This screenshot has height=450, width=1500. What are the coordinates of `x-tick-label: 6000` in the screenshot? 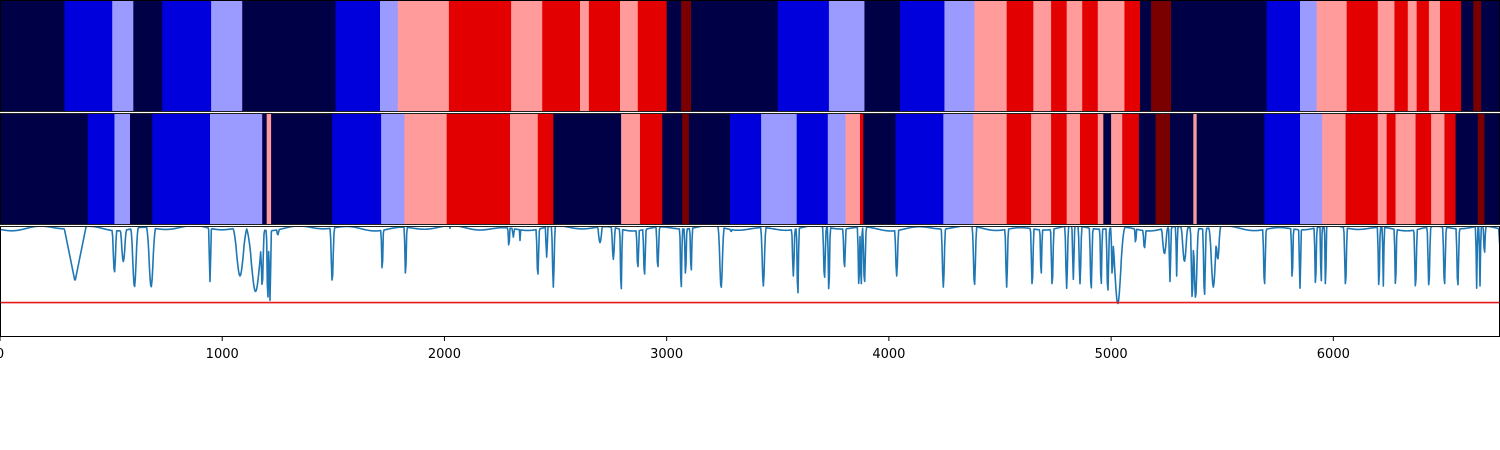 It's located at (1333, 354).